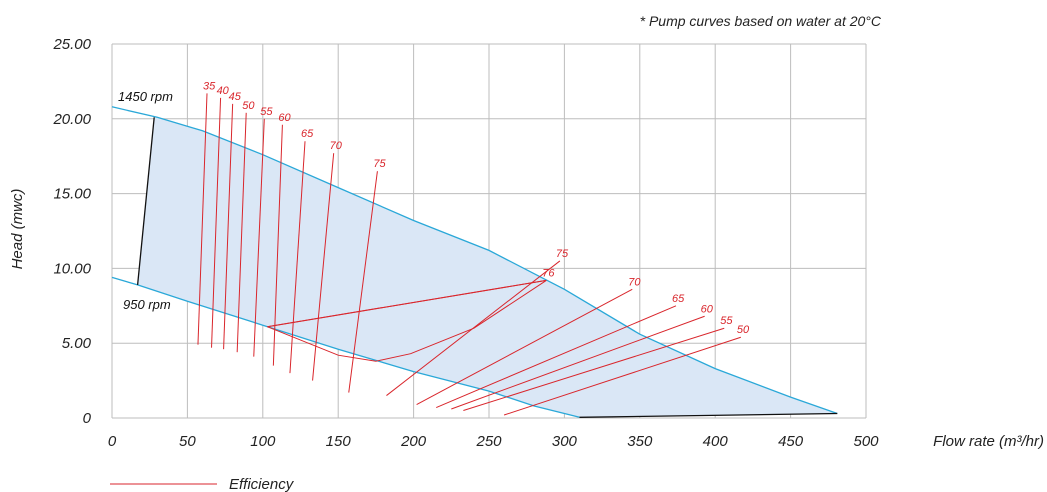 The image size is (1047, 492). Describe the element at coordinates (72, 268) in the screenshot. I see `y-tick-label: 10.00` at that location.